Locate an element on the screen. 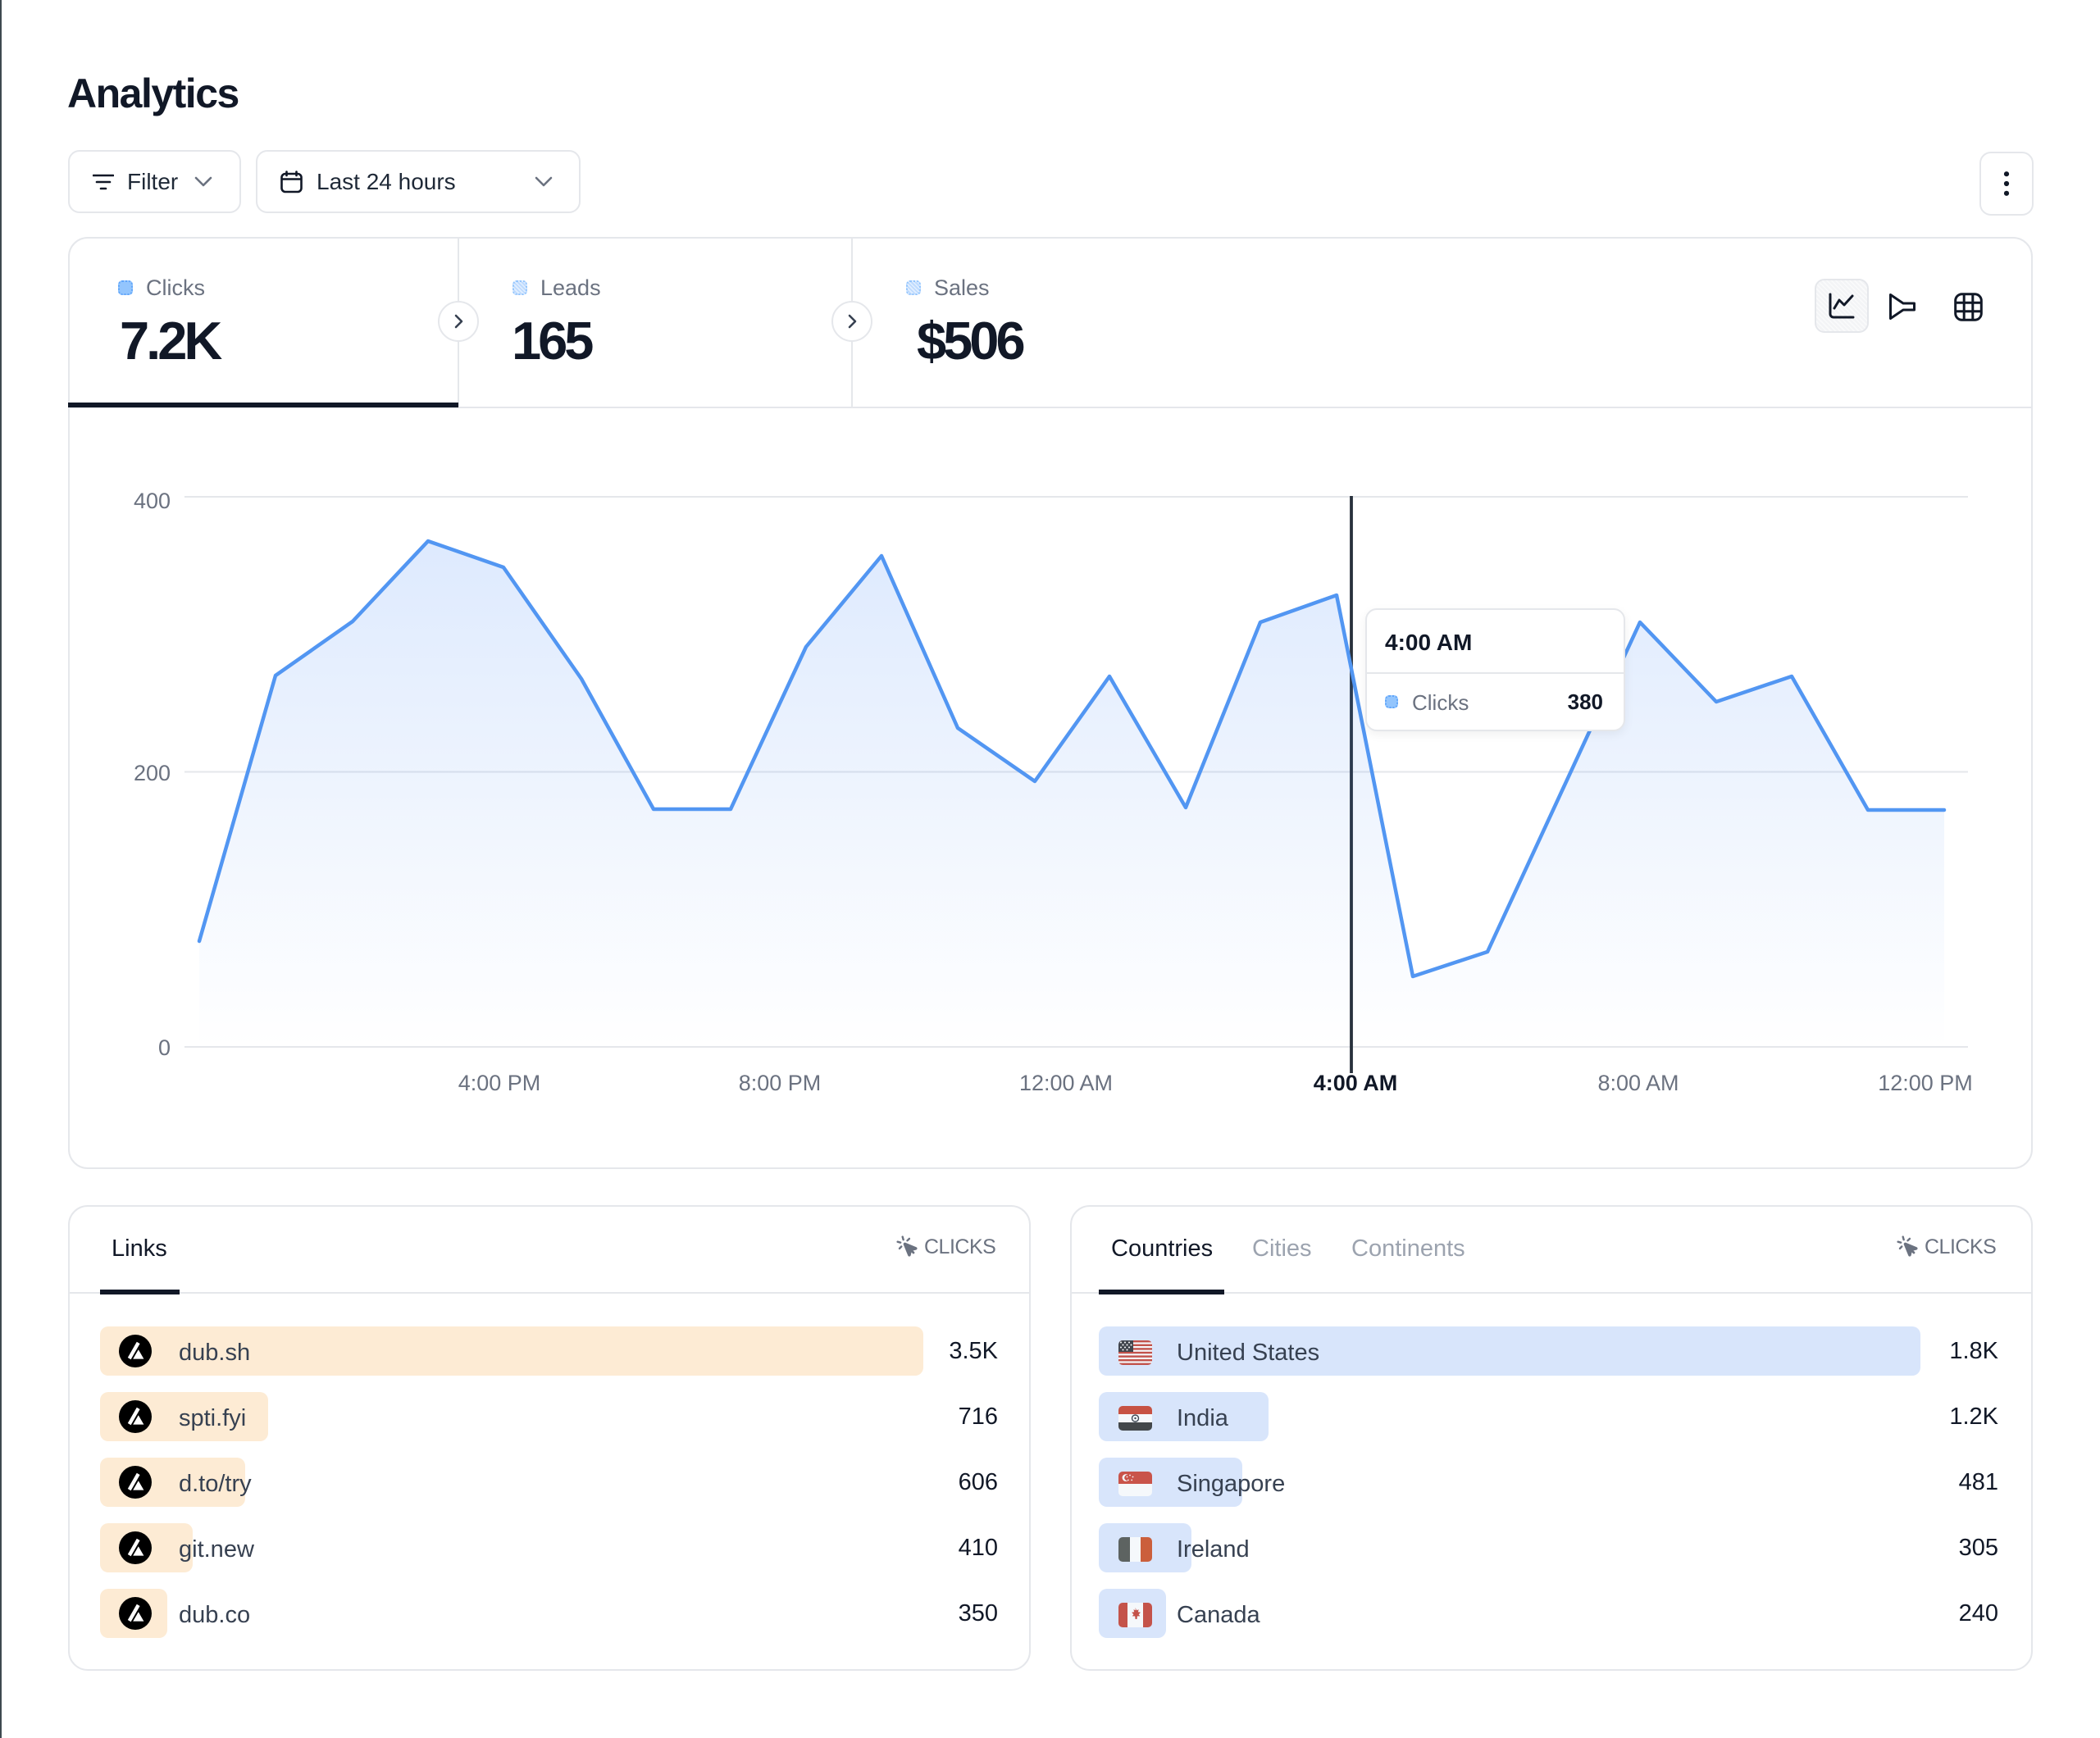  svg-text: 4:00 AM is located at coordinates (1356, 1083).